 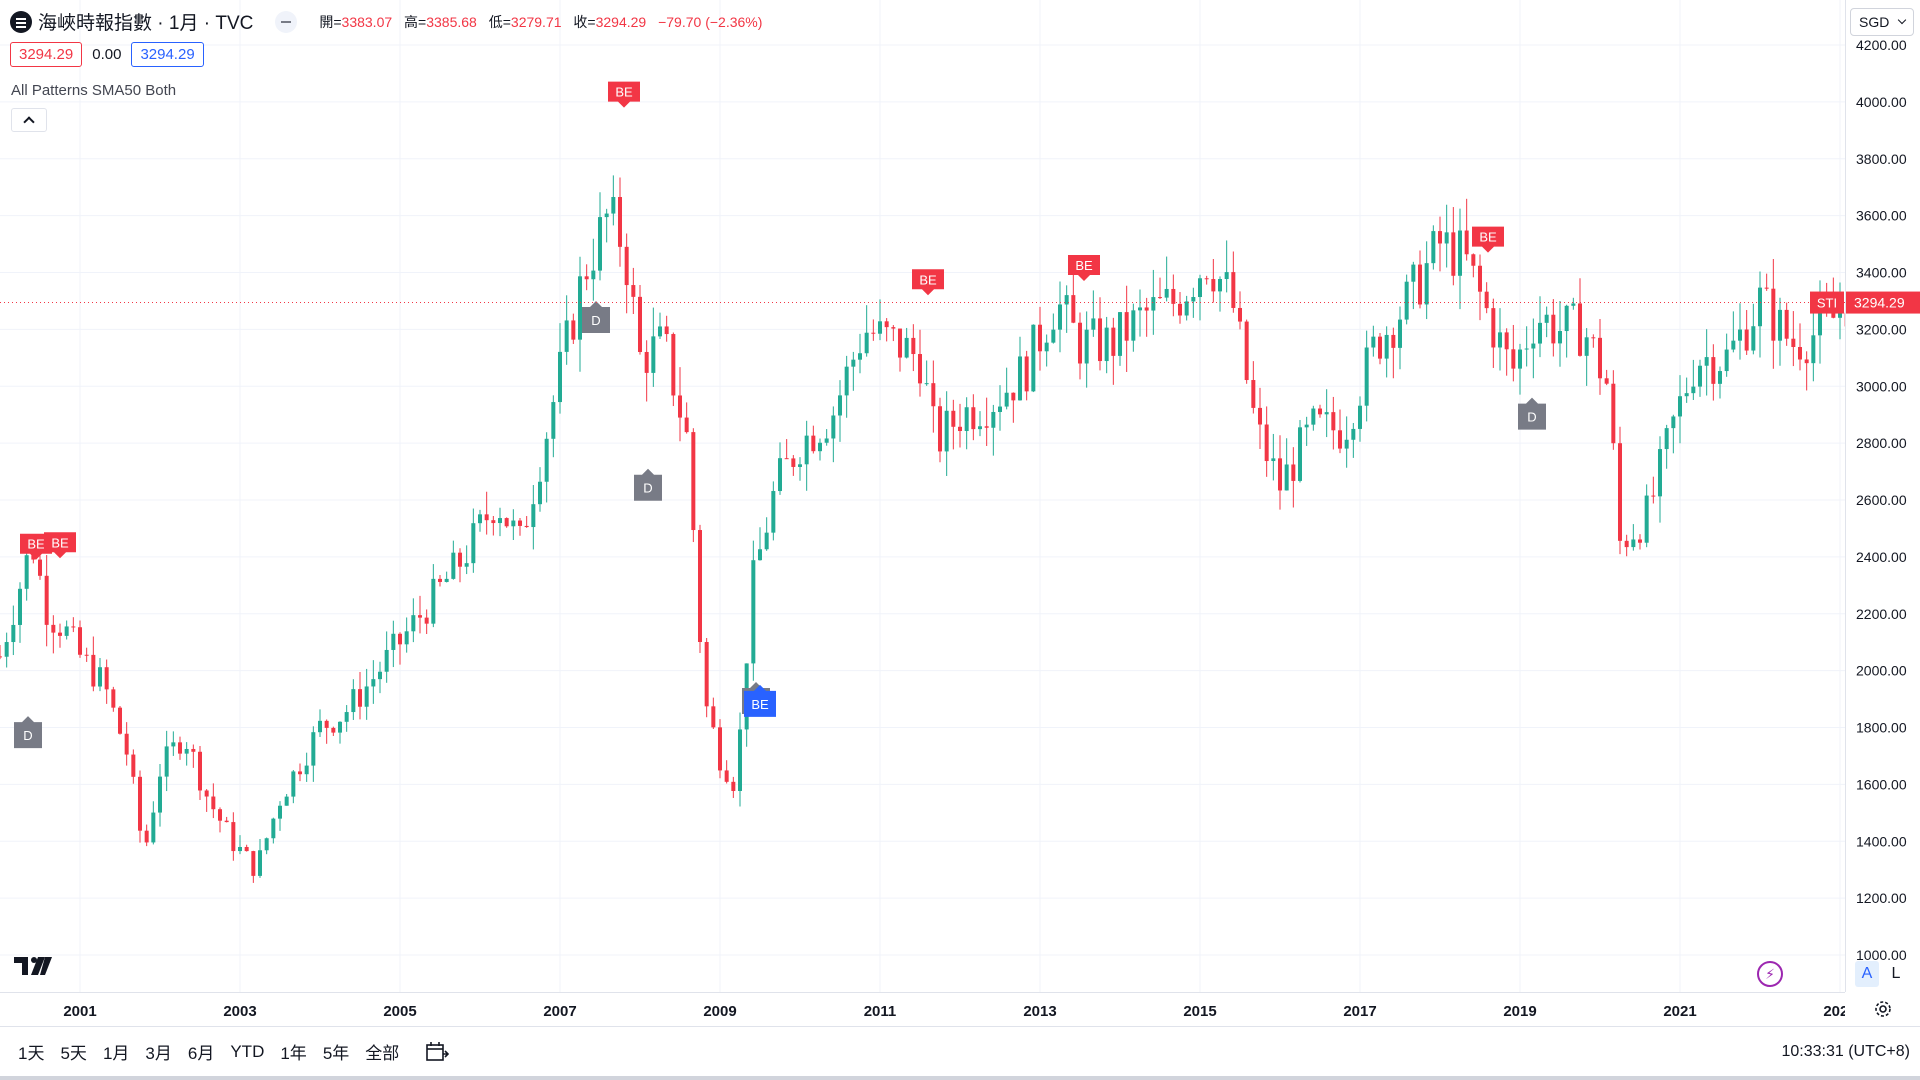 I want to click on period-5d: 5天, so click(x=73, y=1053).